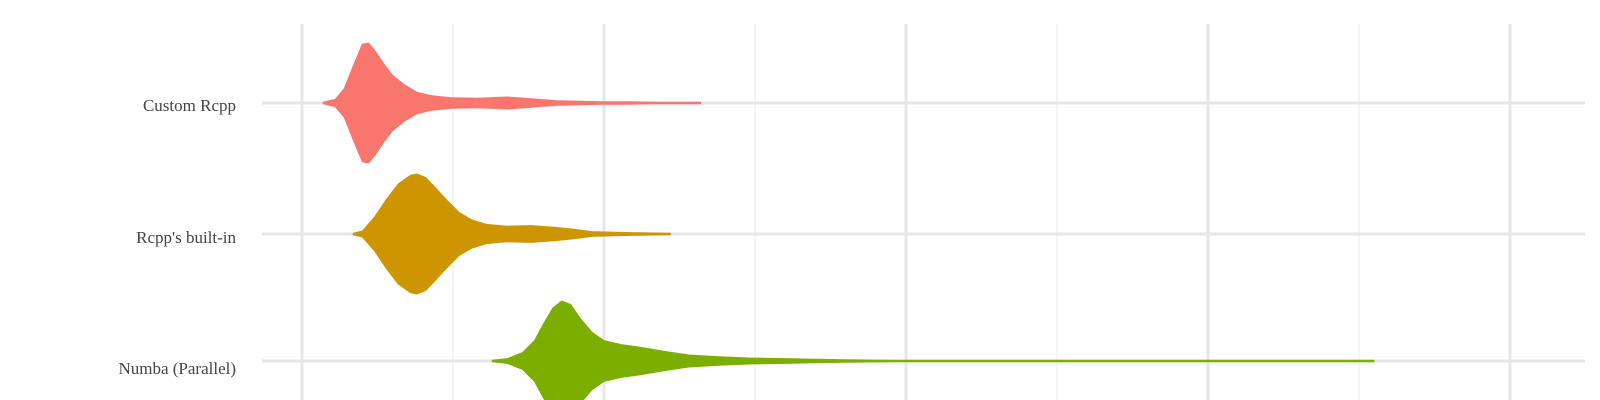 This screenshot has height=400, width=1600. What do you see at coordinates (177, 368) in the screenshot?
I see `category-label-numba-parallel: Numba (Parallel)` at bounding box center [177, 368].